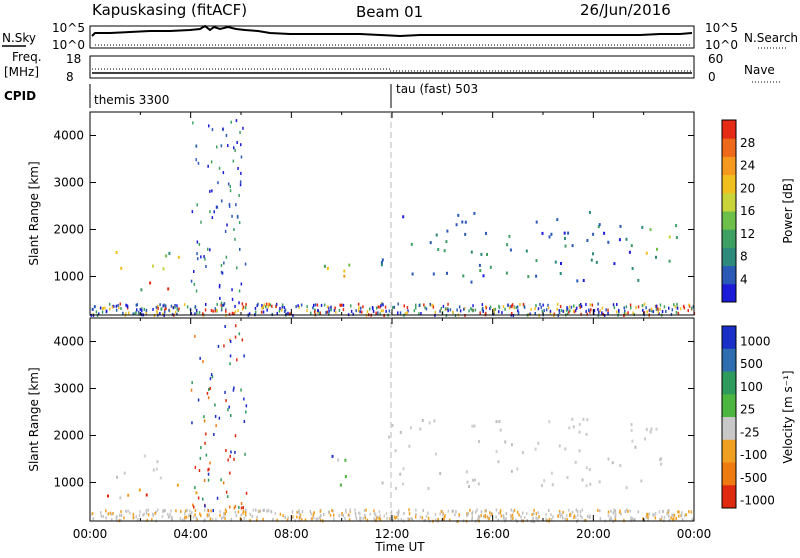 The image size is (800, 558). What do you see at coordinates (68, 28) in the screenshot?
I see `noise-left-tick-high: 10^5` at bounding box center [68, 28].